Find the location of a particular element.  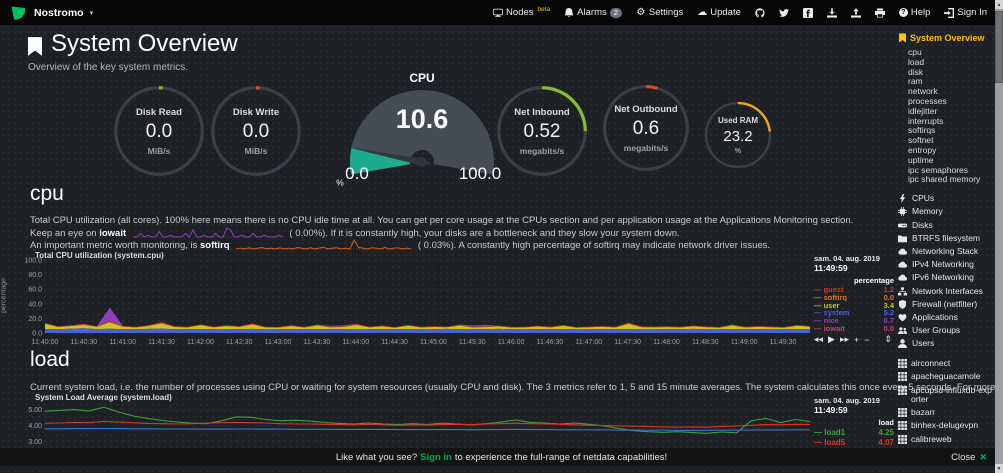

sidebar-item-softnet: softnet is located at coordinates (921, 140).